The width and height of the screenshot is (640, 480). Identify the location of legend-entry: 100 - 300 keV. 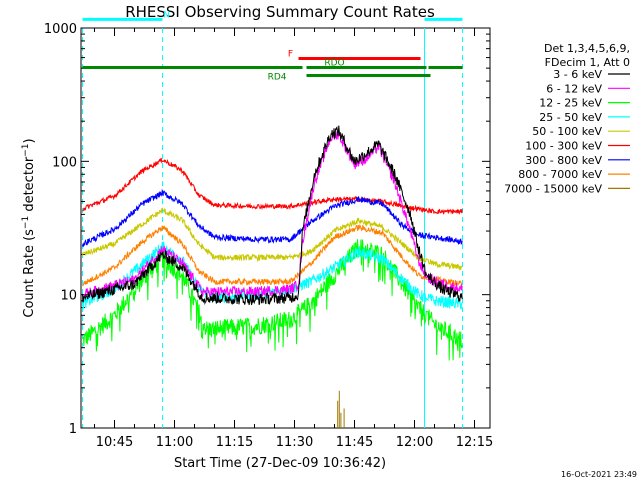
(563, 146).